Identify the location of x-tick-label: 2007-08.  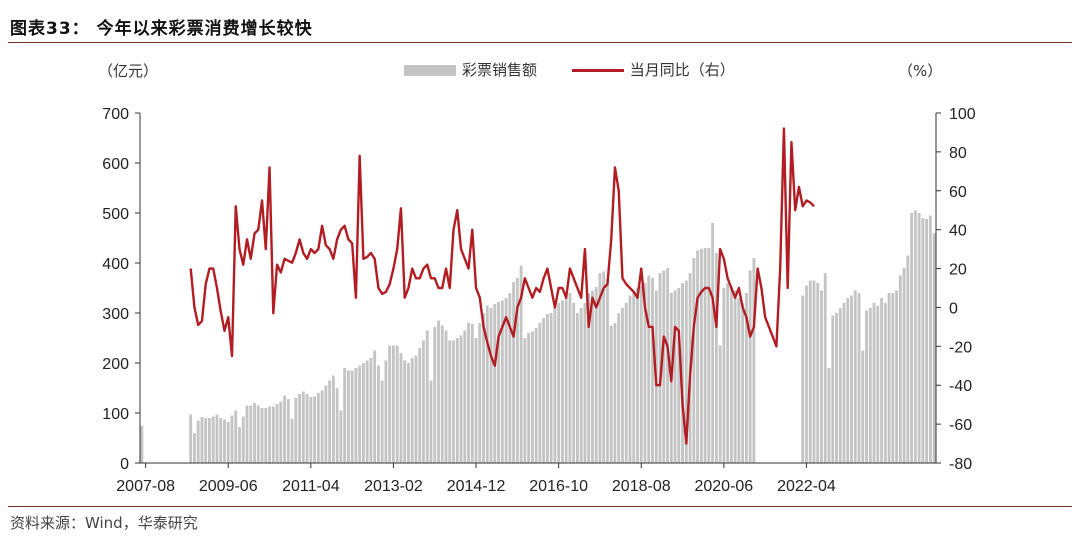
(145, 486).